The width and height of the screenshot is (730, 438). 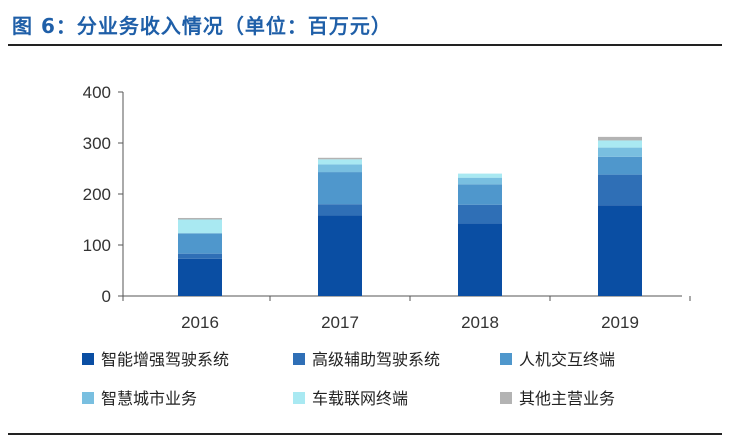 I want to click on y-tick-label: 200, so click(x=97, y=194).